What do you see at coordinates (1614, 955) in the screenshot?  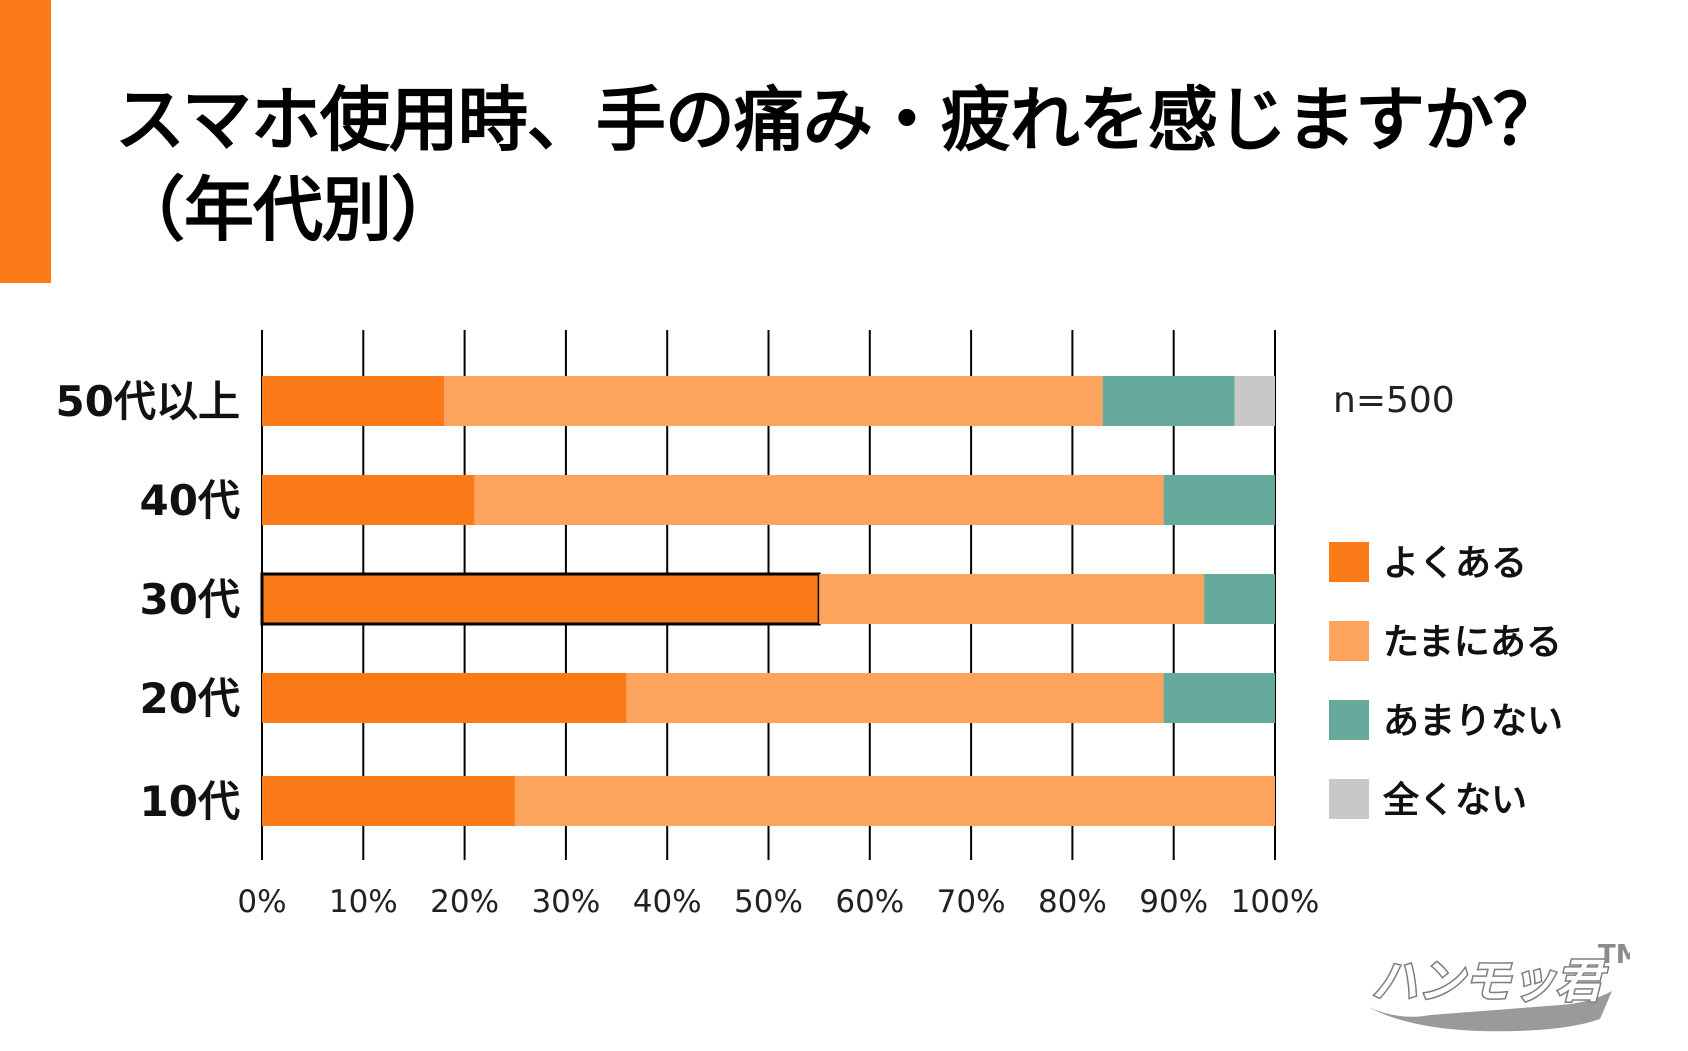 I see `logo-trademark: TM` at bounding box center [1614, 955].